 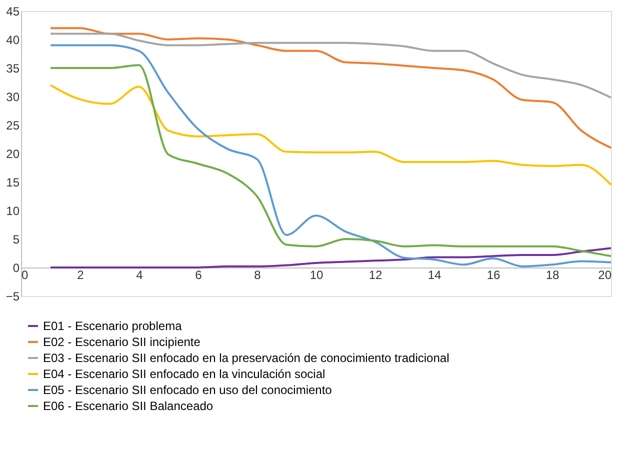 I want to click on y-tick-label: −5, so click(x=13, y=297).